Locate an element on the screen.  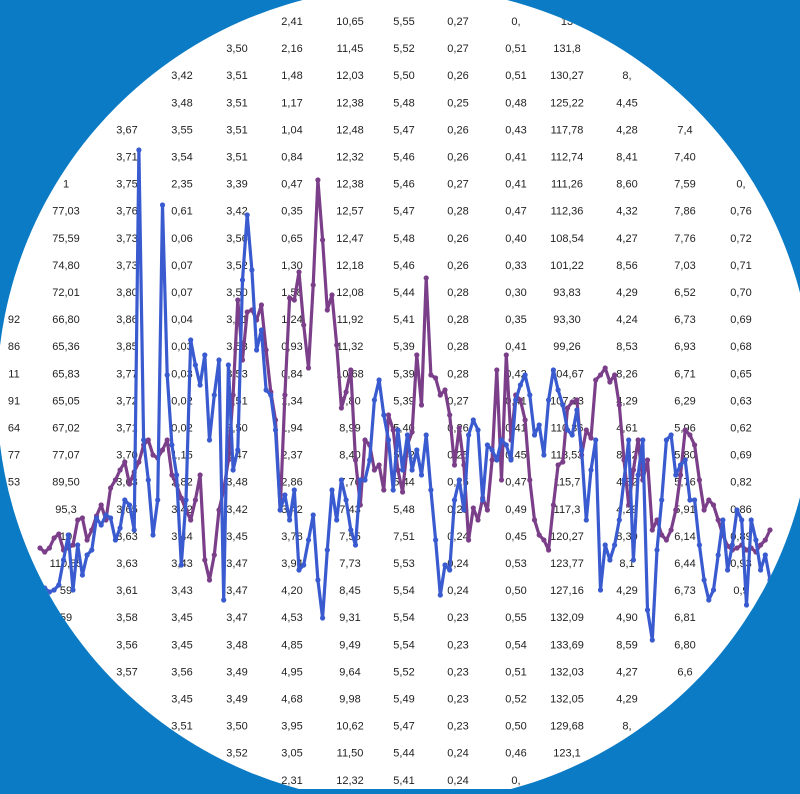
table-cell: 0,23 is located at coordinates (457, 727).